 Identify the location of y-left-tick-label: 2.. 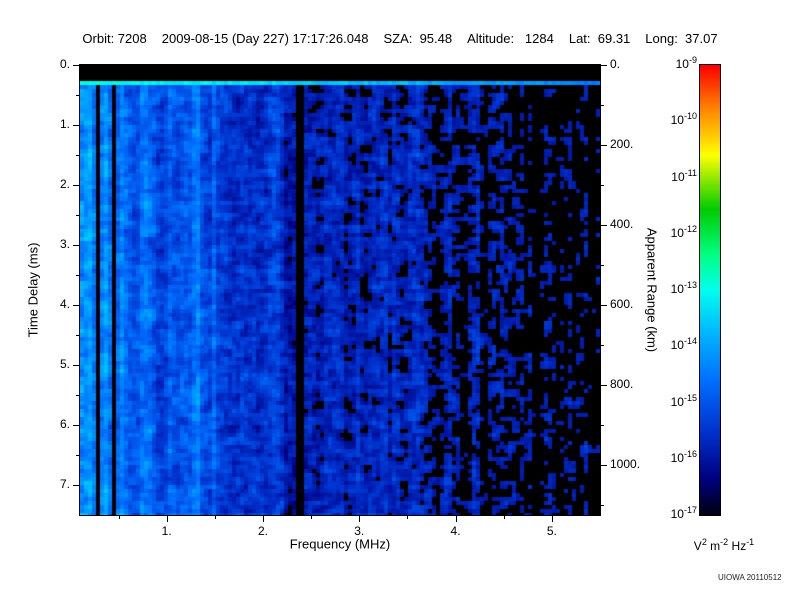
(64, 184).